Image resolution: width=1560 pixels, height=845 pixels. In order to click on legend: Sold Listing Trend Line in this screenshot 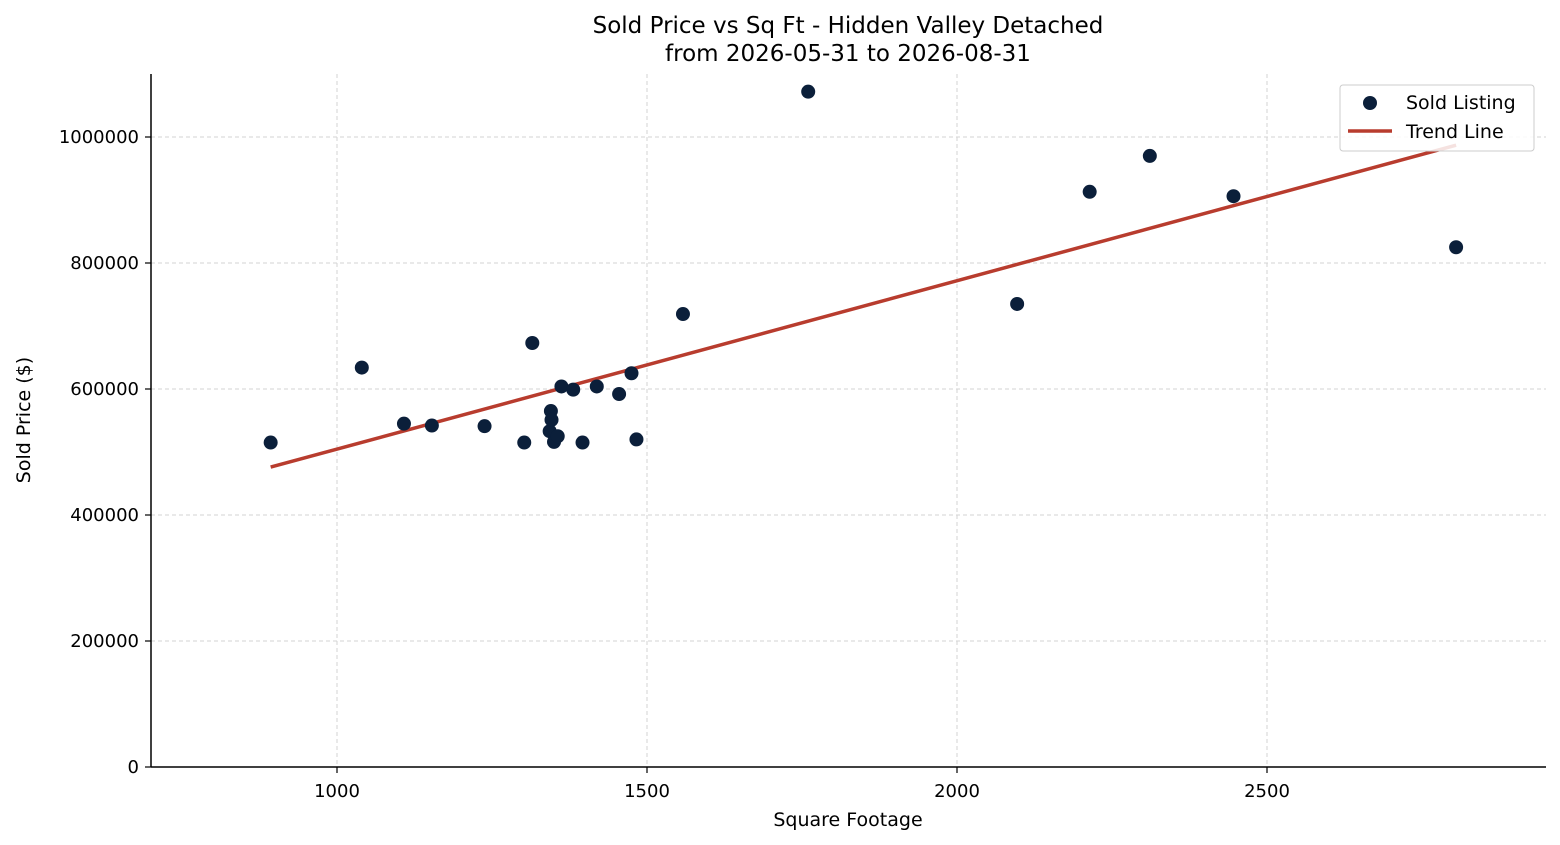, I will do `click(1437, 118)`.